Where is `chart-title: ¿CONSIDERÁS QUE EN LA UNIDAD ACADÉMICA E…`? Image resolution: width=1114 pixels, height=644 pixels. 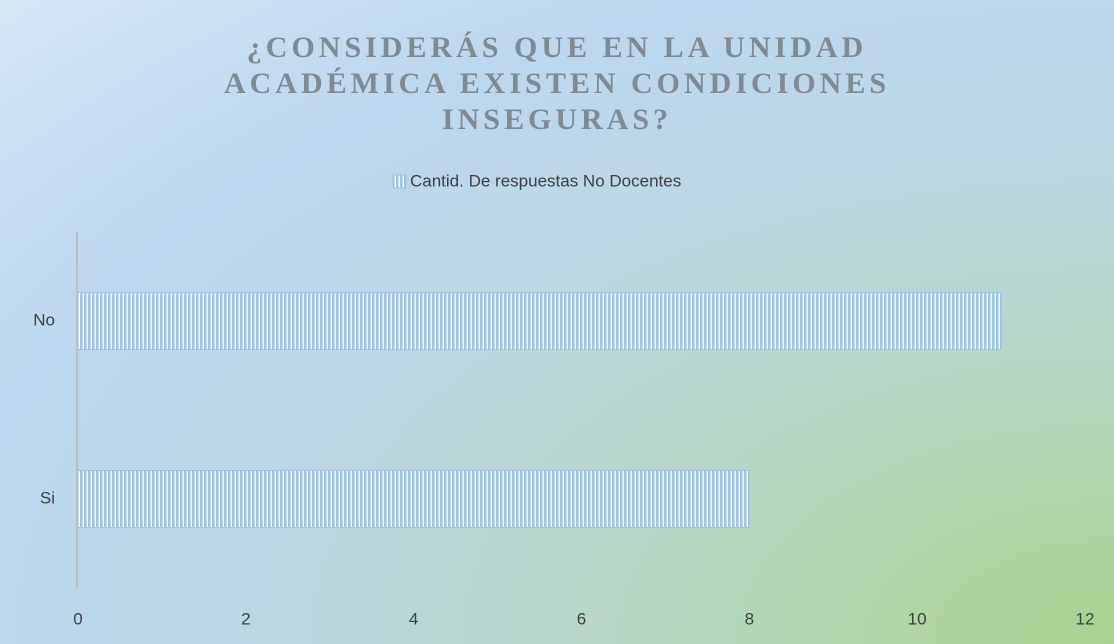 chart-title: ¿CONSIDERÁS QUE EN LA UNIDAD ACADÉMICA E… is located at coordinates (557, 83).